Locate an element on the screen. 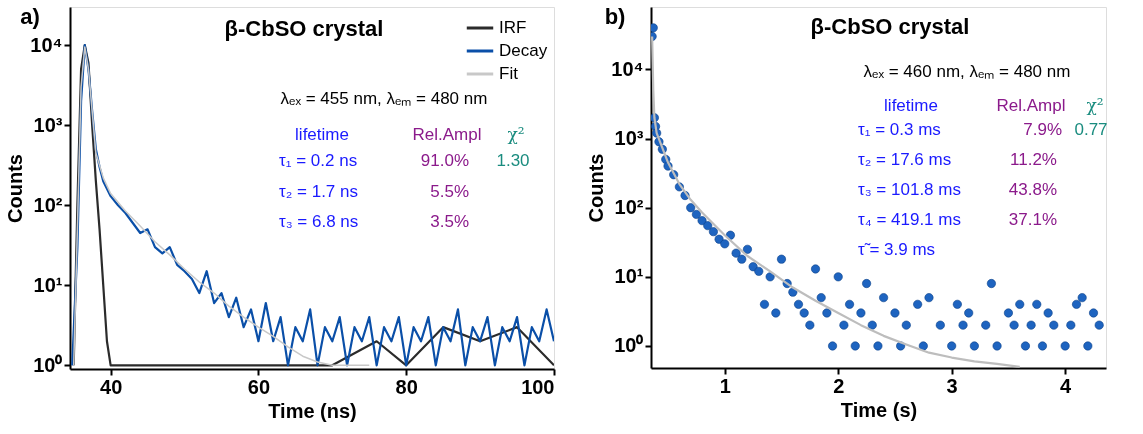 The height and width of the screenshot is (434, 1143). annotation: τ₂ = 17.6 ms is located at coordinates (905, 159).